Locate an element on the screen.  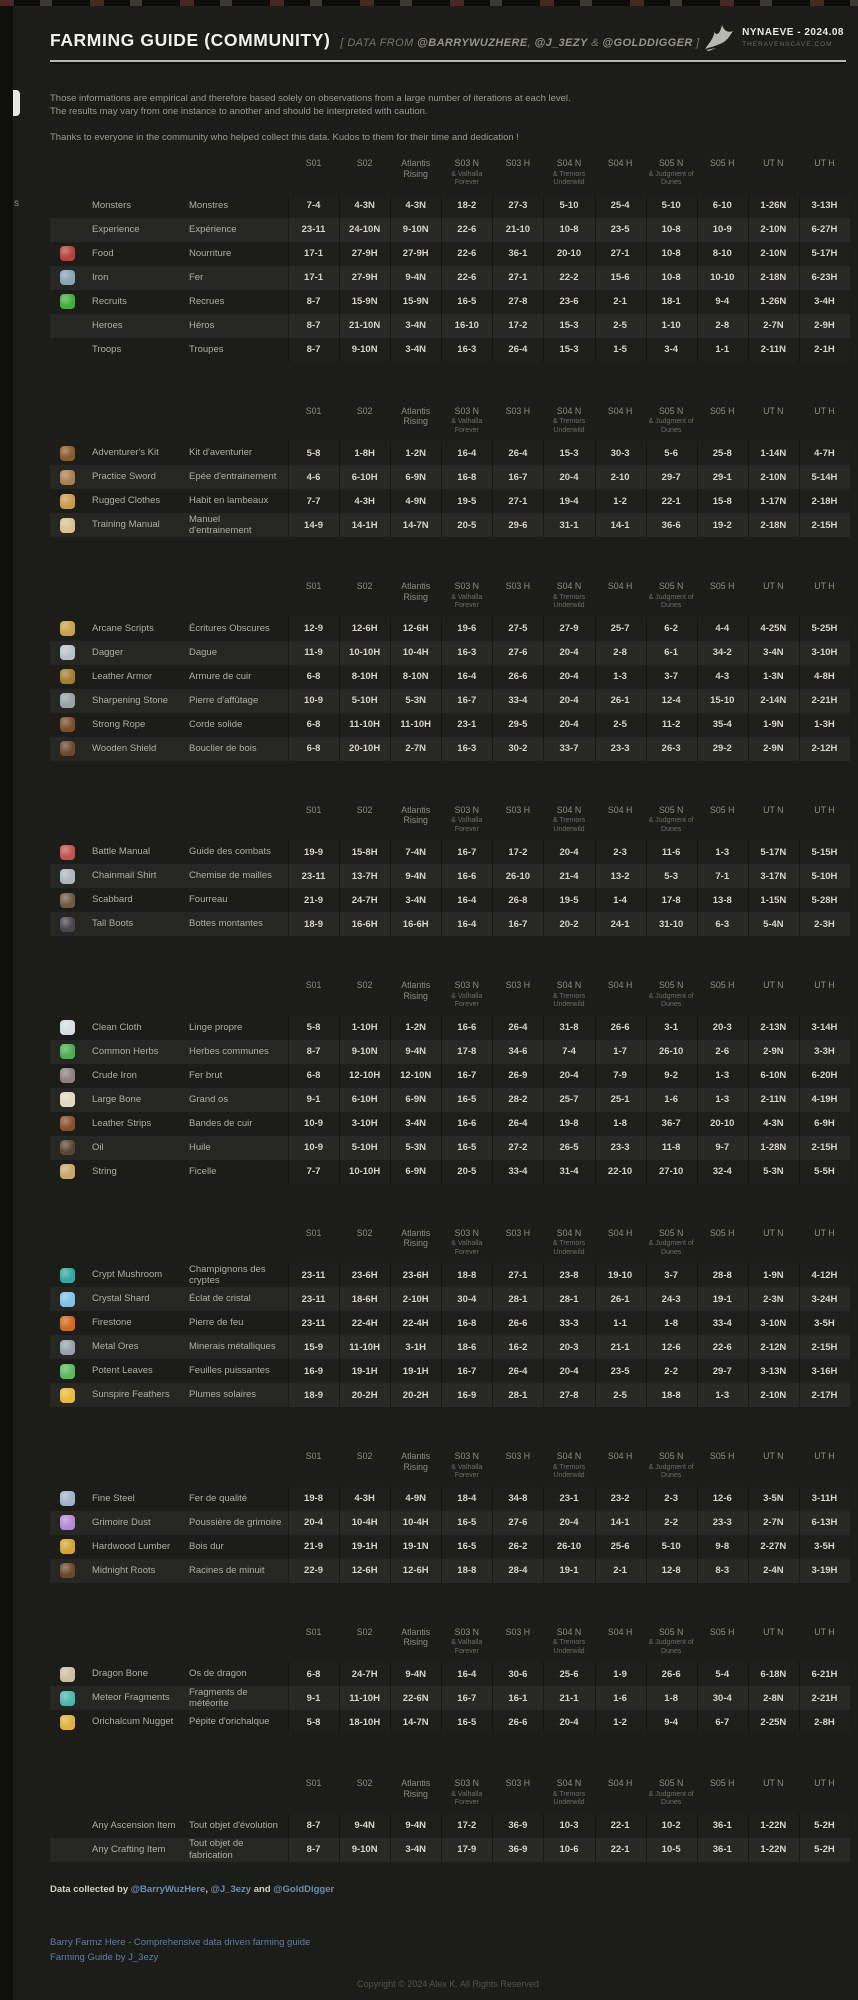
value-cell: 5-10 is located at coordinates (568, 206).